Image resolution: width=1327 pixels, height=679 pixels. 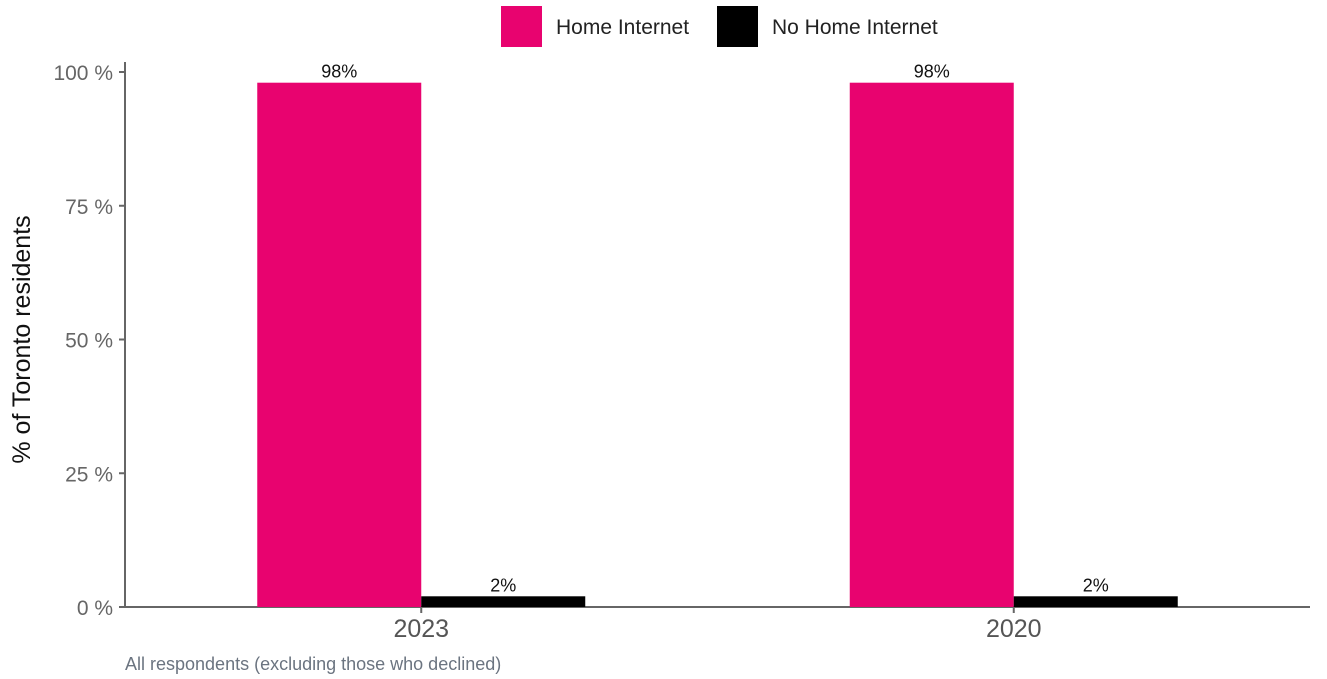 I want to click on x-tick-label: 2023, so click(x=421, y=629).